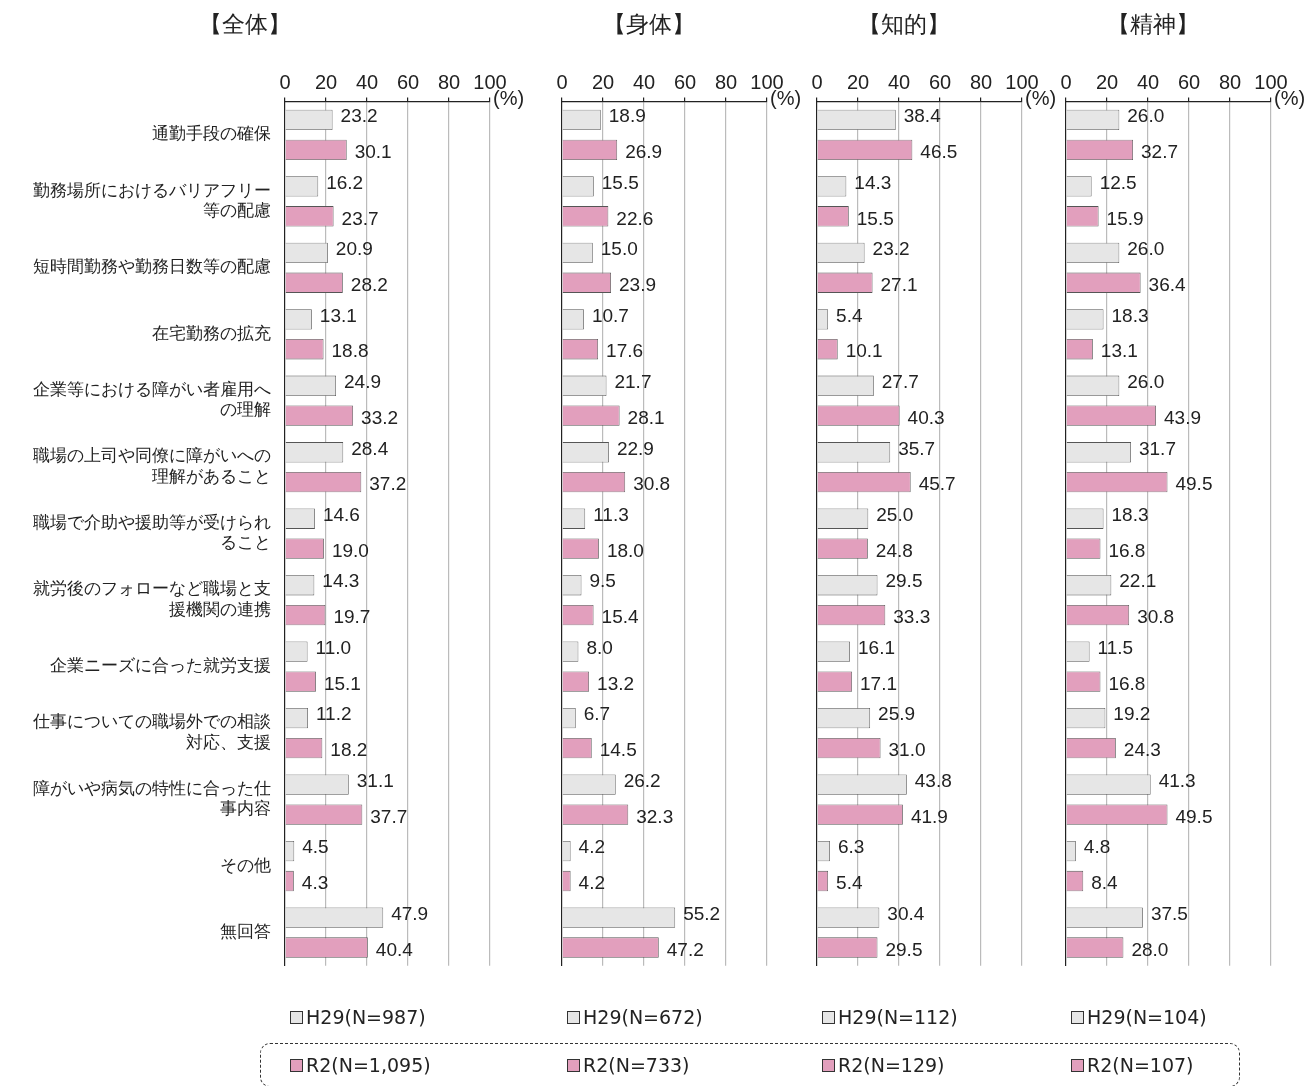  I want to click on data-label: 22.9, so click(635, 448).